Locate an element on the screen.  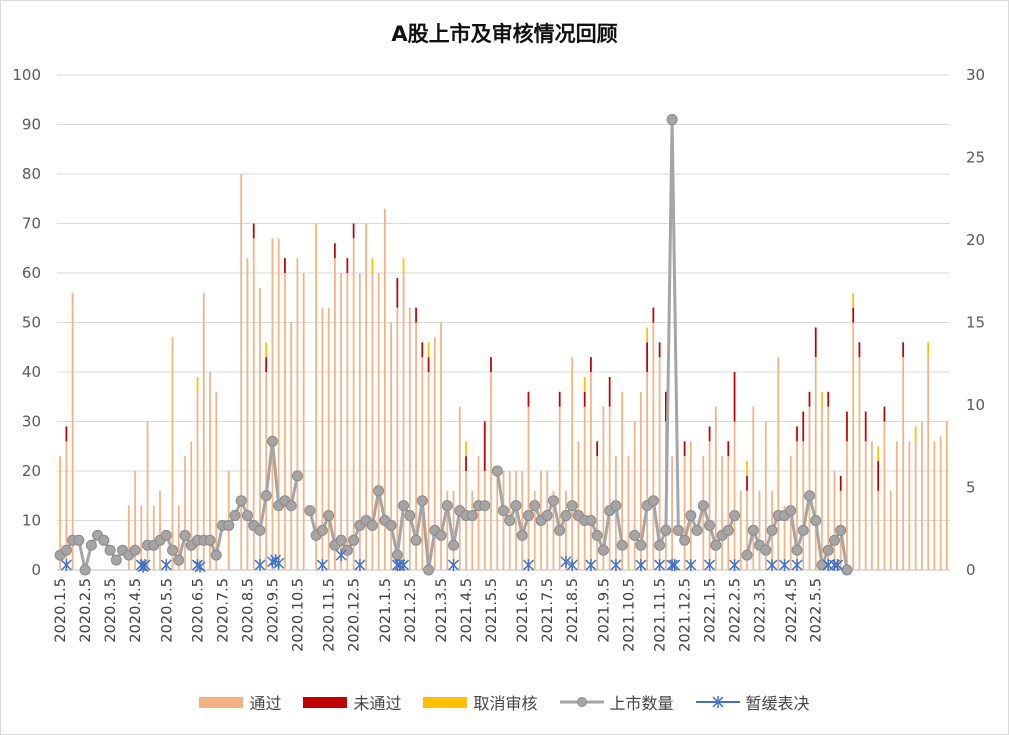
left-axis-tick-label: 0 is located at coordinates (36, 570).